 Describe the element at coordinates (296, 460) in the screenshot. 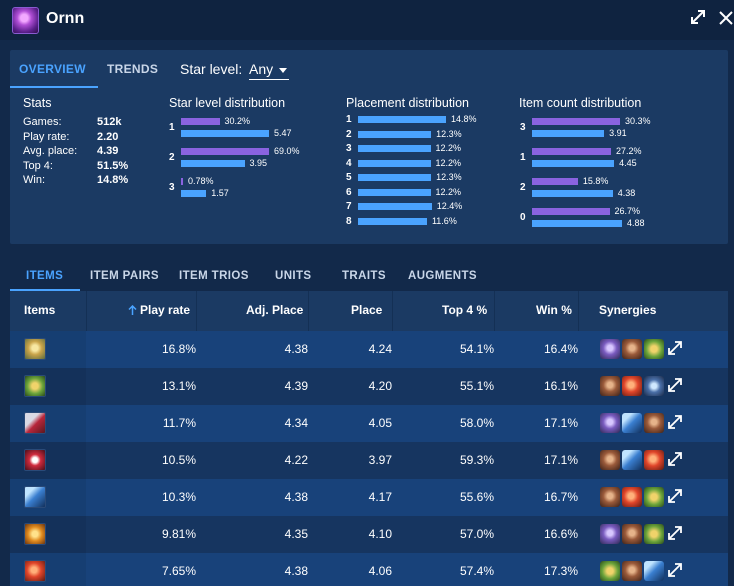

I see `cell-adj-place: 4.22` at that location.